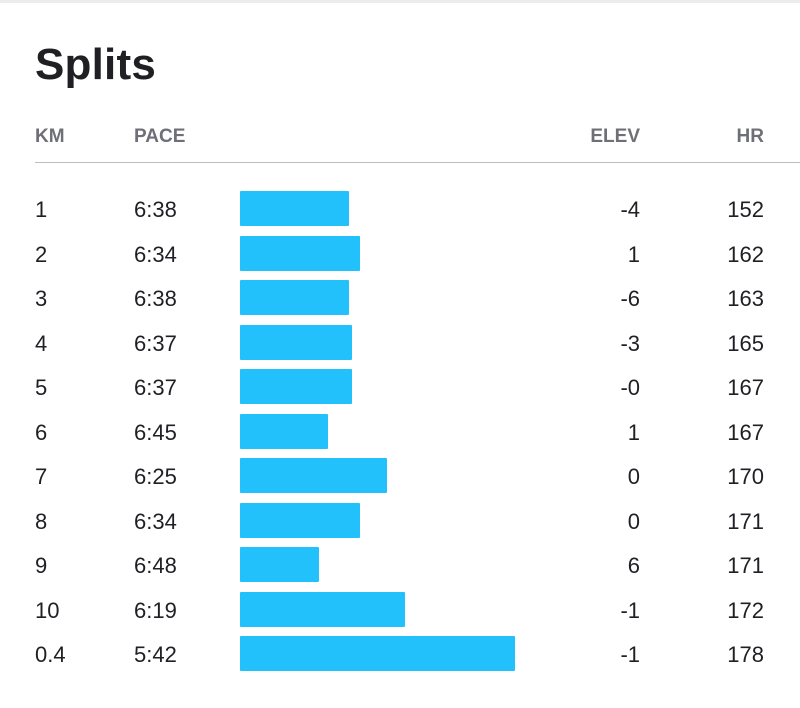 Image resolution: width=800 pixels, height=708 pixels. What do you see at coordinates (41, 565) in the screenshot?
I see `split-km: 9` at bounding box center [41, 565].